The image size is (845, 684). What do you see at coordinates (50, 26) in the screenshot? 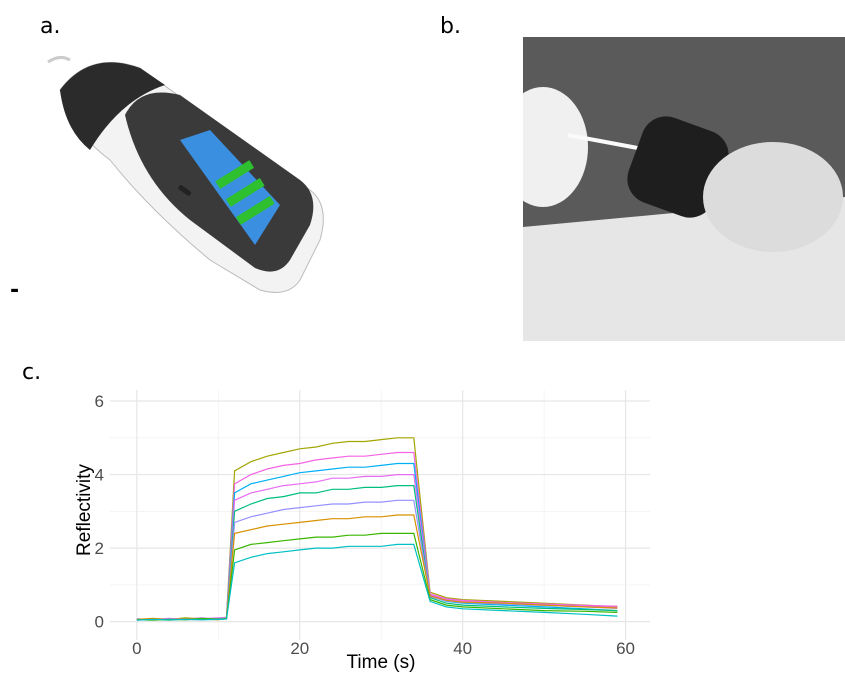
I see `panel-label: a.` at bounding box center [50, 26].